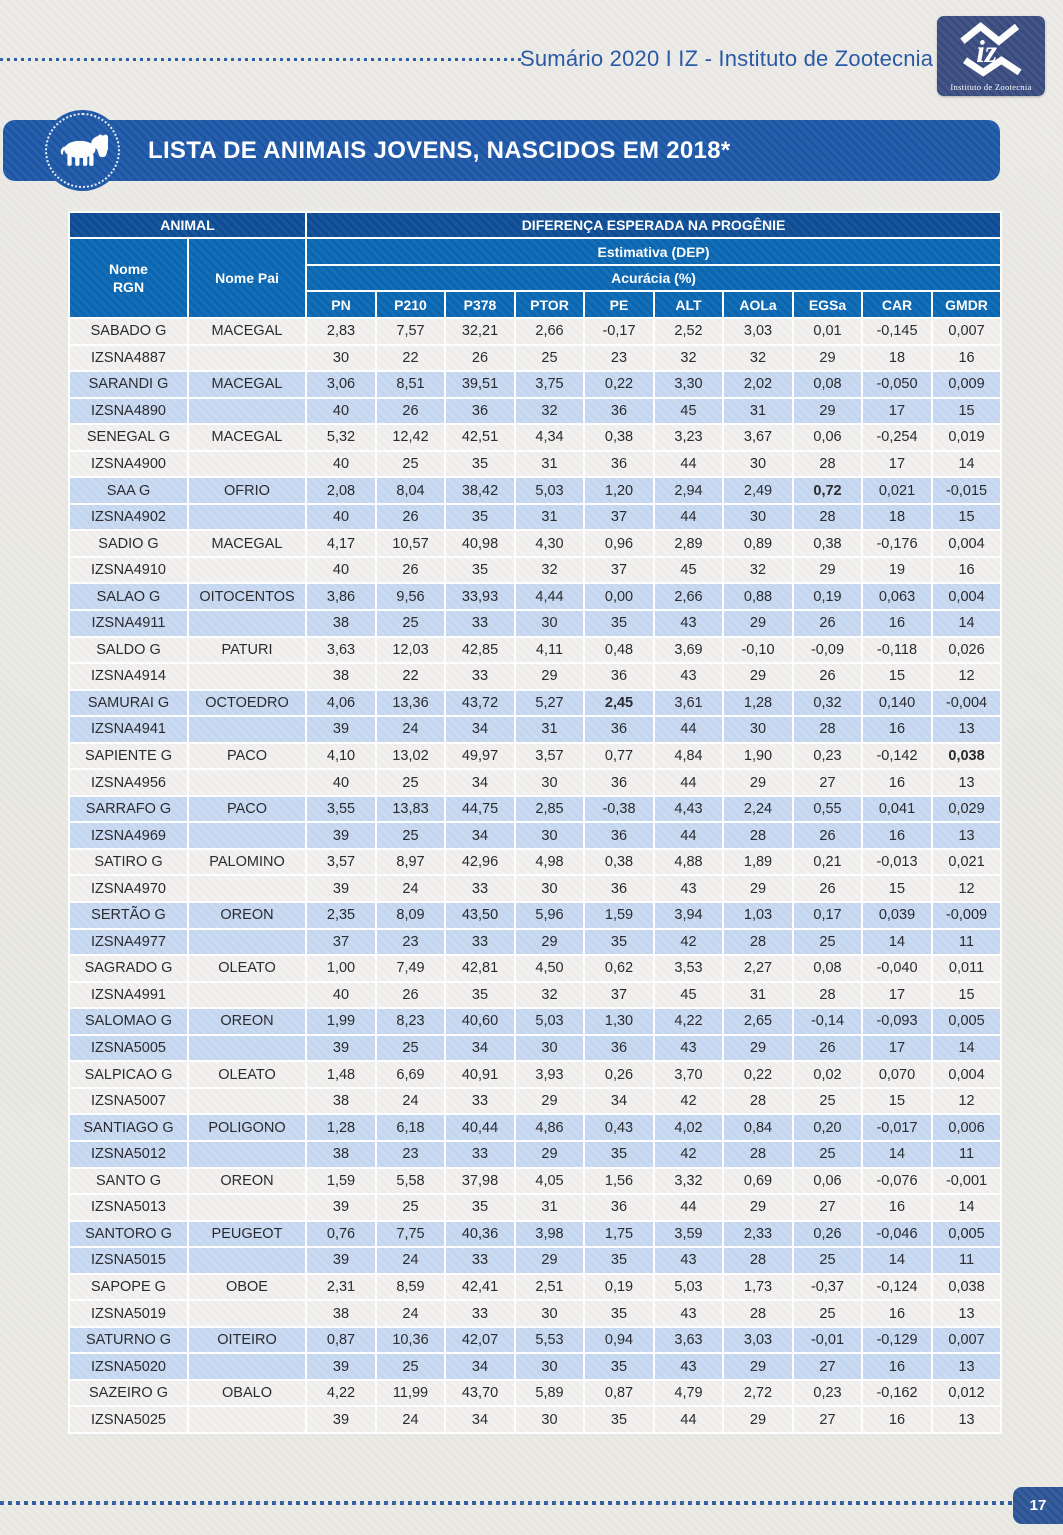 Image resolution: width=1063 pixels, height=1535 pixels. I want to click on animal-name-cell: SALOMAO G, so click(128, 1021).